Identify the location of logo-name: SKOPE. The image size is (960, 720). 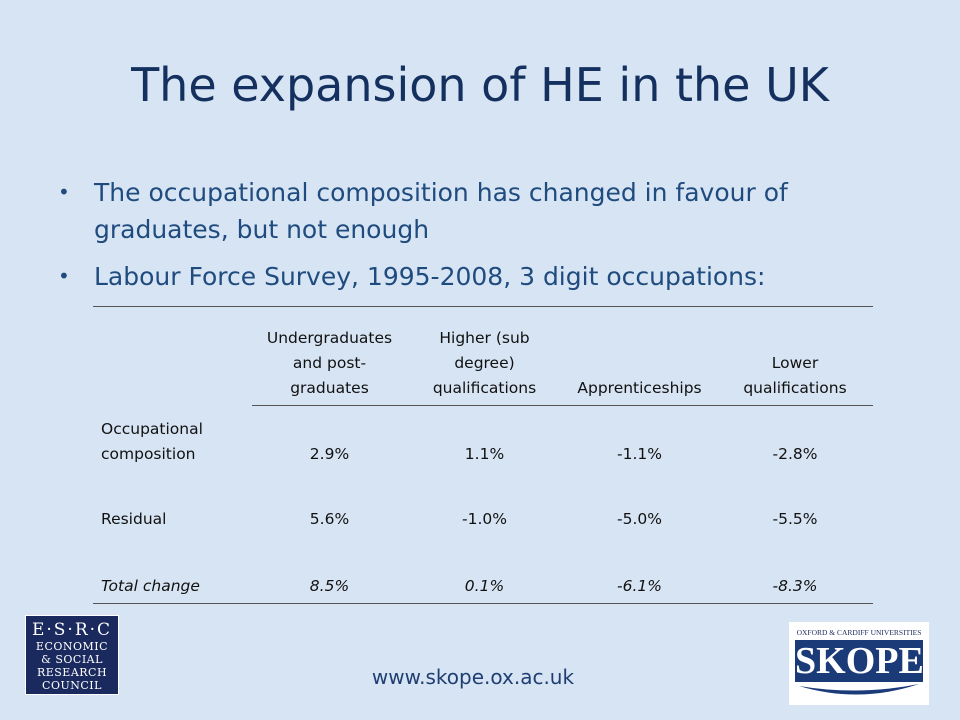
(859, 661).